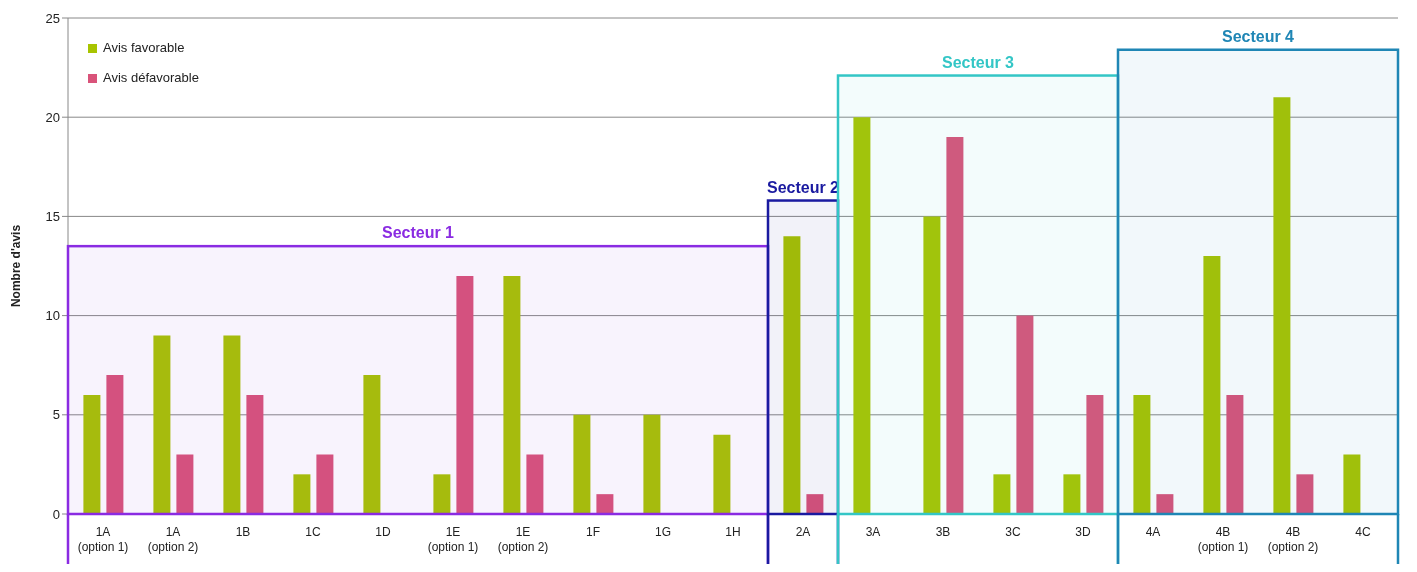  What do you see at coordinates (144, 48) in the screenshot?
I see `legend-label: Avis favorable` at bounding box center [144, 48].